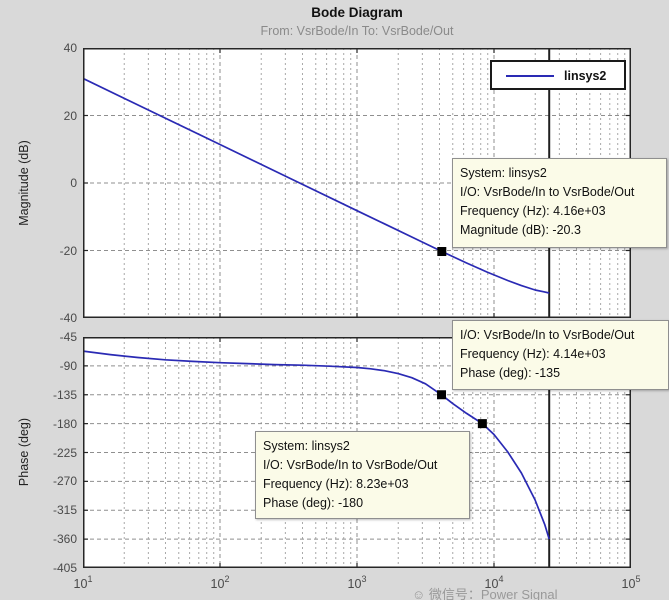  Describe the element at coordinates (64, 394) in the screenshot. I see `ph-ytick--135: -135` at that location.